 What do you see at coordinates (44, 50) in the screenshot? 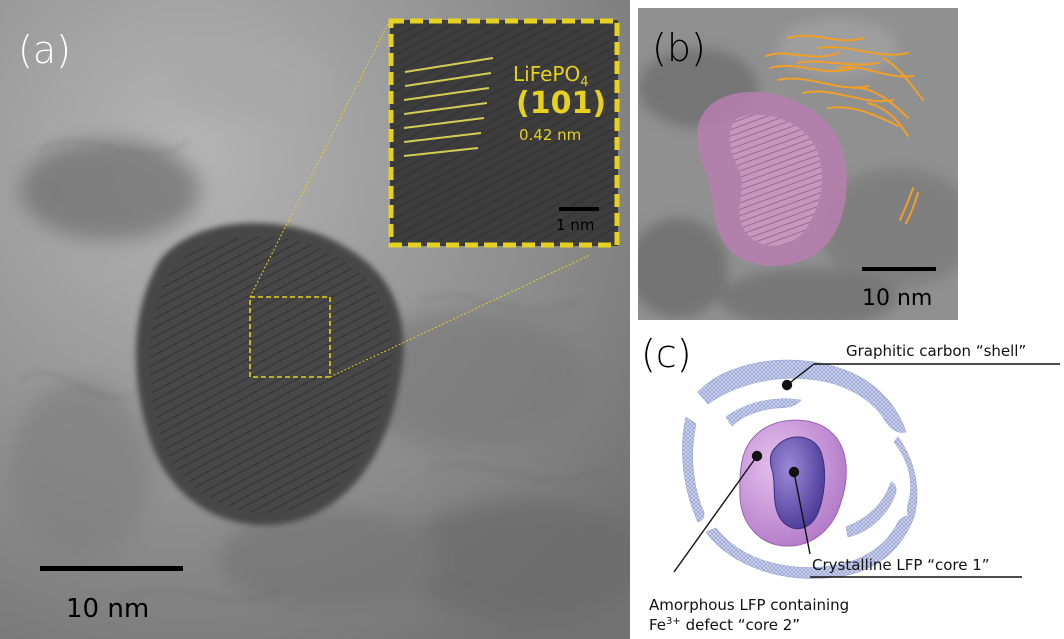
I see `panel-a-label: (a)` at bounding box center [44, 50].